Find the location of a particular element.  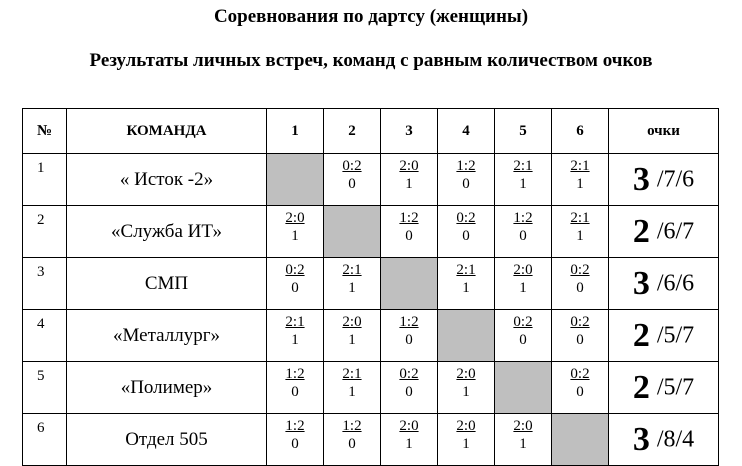

points-detail: /6/7 is located at coordinates (675, 231).